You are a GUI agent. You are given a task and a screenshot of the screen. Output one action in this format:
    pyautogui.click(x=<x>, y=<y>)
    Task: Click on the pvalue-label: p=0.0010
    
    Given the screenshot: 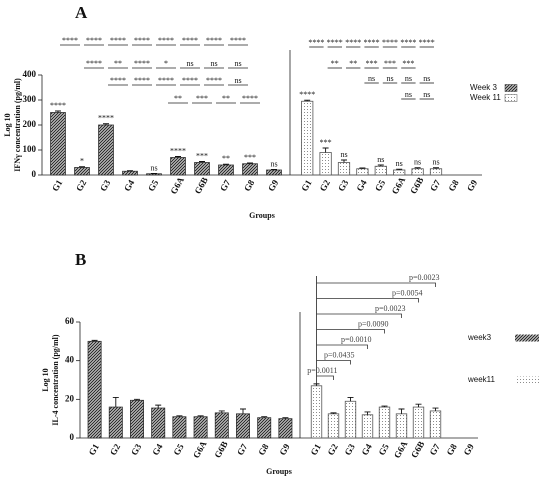 What is the action you would take?
    pyautogui.click(x=356, y=339)
    